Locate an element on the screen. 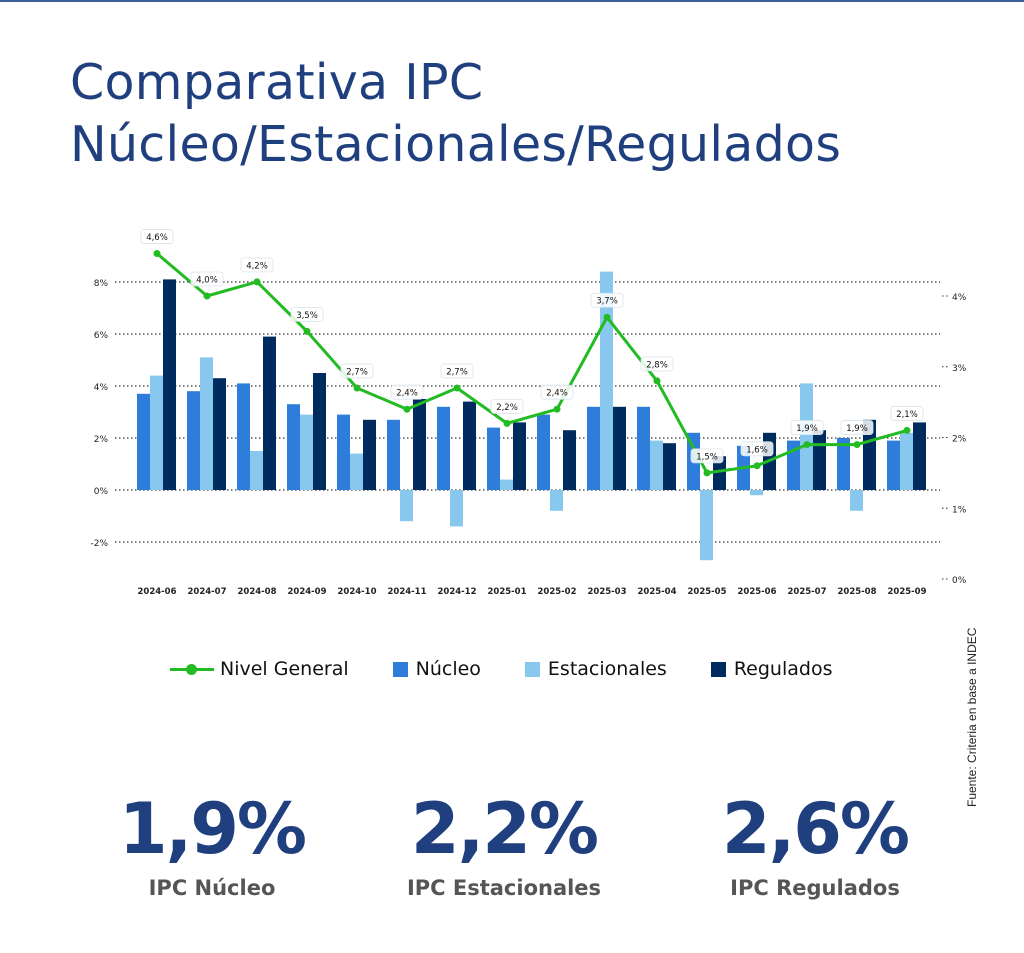  x-tick-label: 2024-07 is located at coordinates (206, 592).